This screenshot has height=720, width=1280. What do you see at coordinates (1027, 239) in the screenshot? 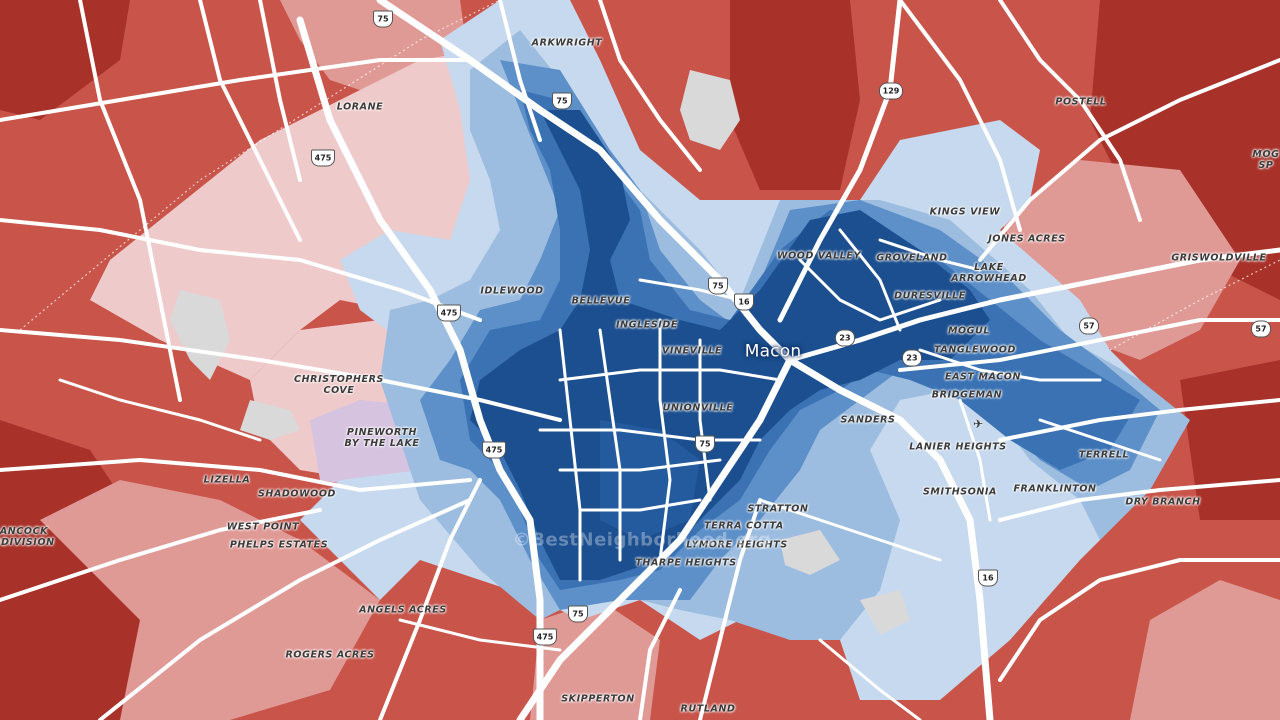
I see `label-jones-acres: JONES ACRES` at bounding box center [1027, 239].